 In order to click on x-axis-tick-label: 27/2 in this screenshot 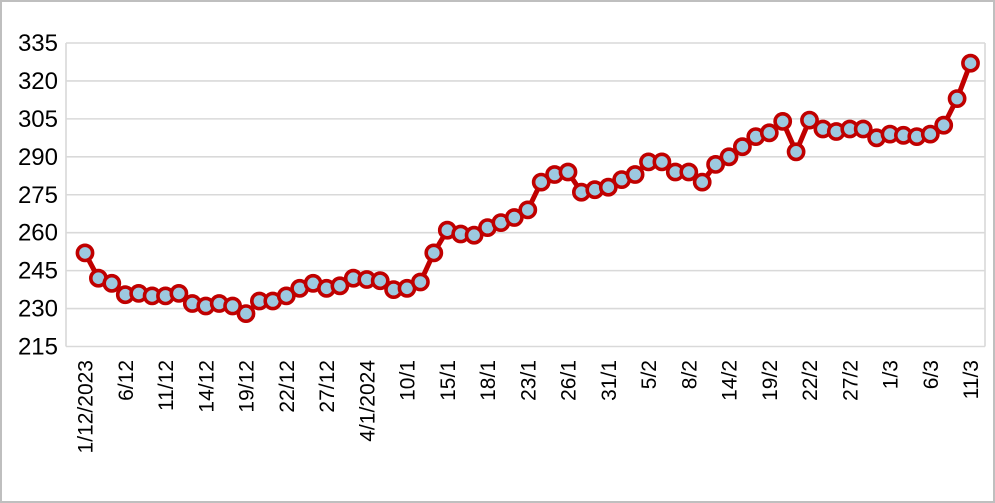, I will do `click(850, 380)`.